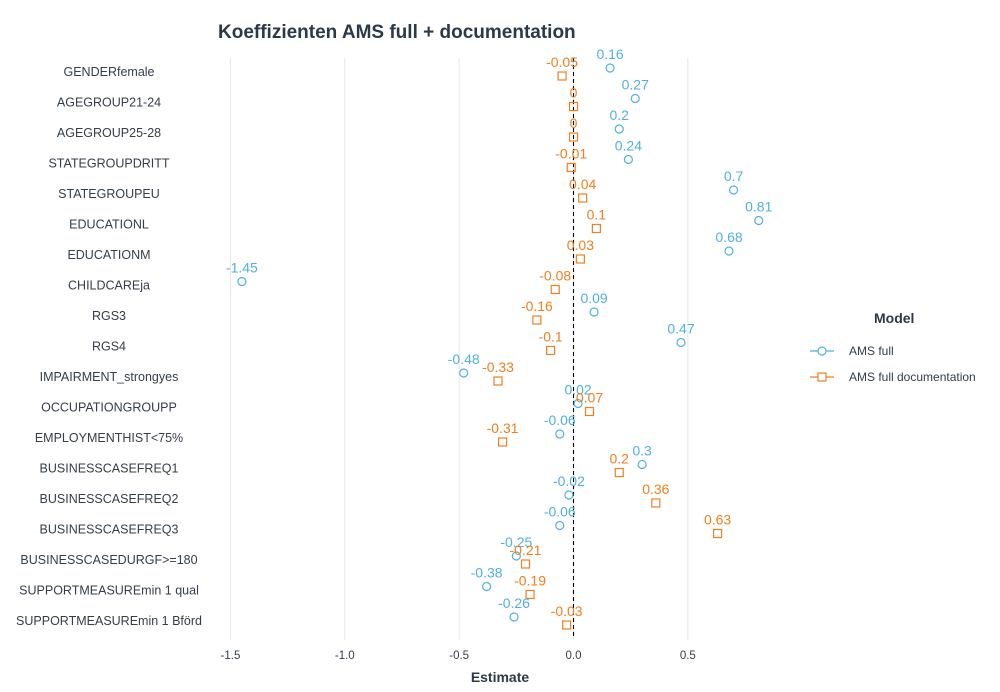 This screenshot has height=692, width=1000. What do you see at coordinates (109, 377) in the screenshot?
I see `y-tick-label: IMPAIRMENT_strongyes` at bounding box center [109, 377].